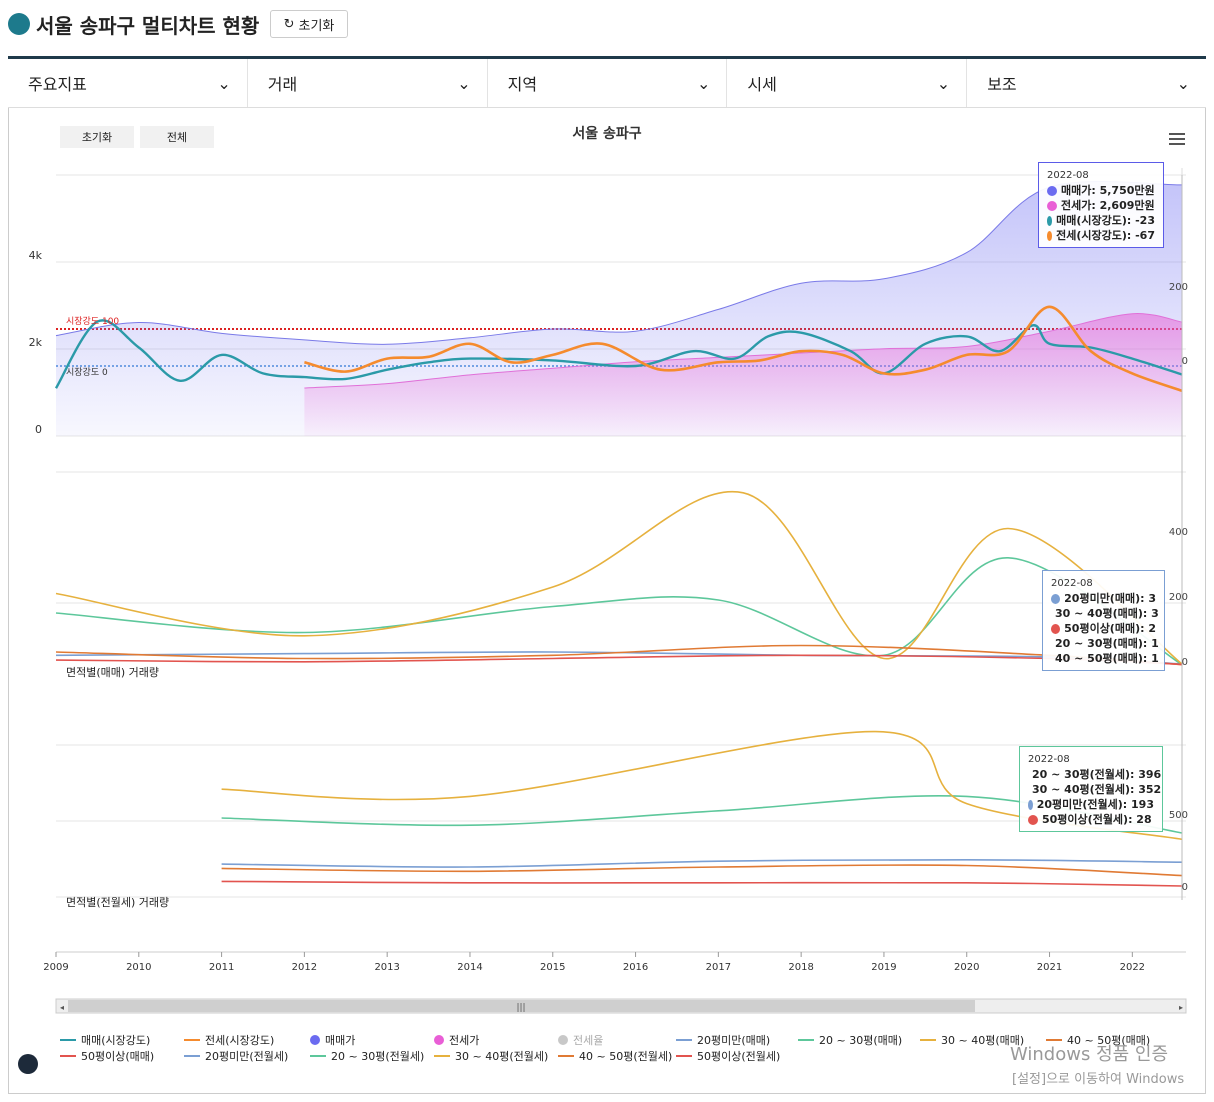 Image resolution: width=1214 pixels, height=1102 pixels. Describe the element at coordinates (386, 967) in the screenshot. I see `x-tick-label: 2013` at that location.